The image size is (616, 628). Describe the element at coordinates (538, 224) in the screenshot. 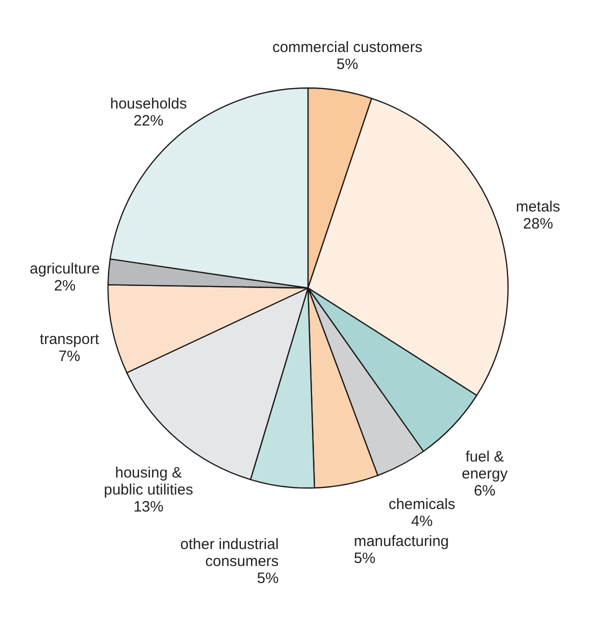

I see `data-label: 28%` at that location.